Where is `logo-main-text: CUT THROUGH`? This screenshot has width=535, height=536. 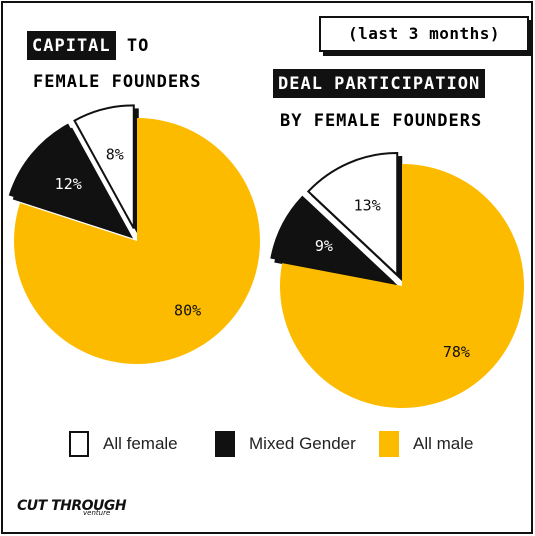
logo-main-text: CUT THROUGH is located at coordinates (72, 506).